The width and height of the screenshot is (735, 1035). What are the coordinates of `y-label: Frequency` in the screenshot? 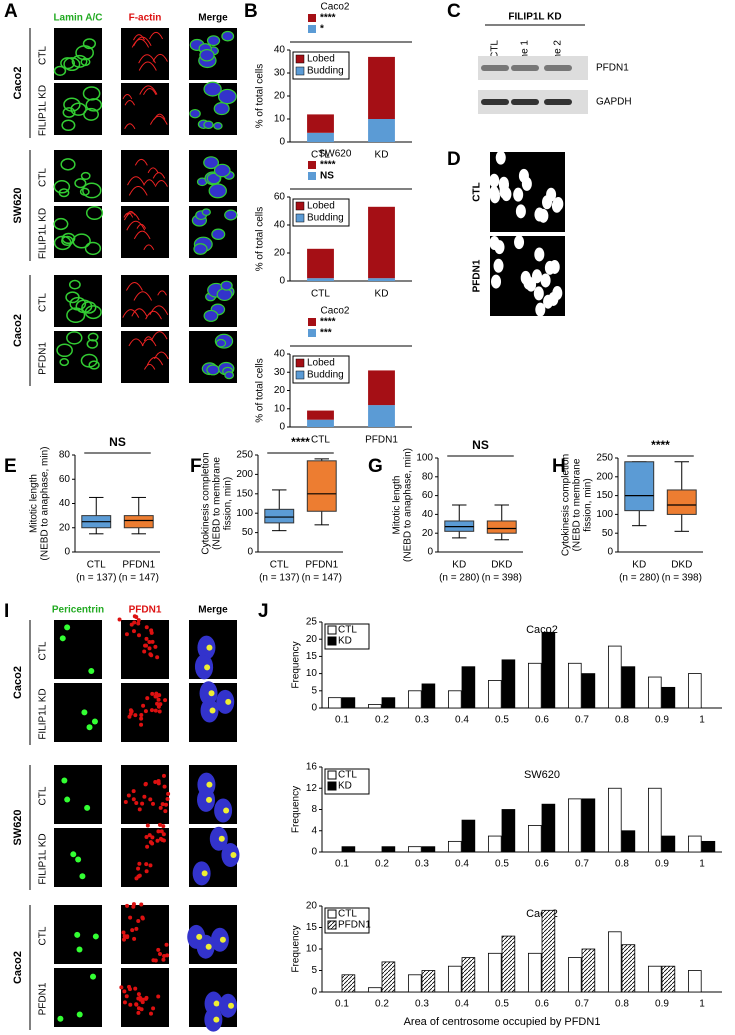 It's located at (296, 809).